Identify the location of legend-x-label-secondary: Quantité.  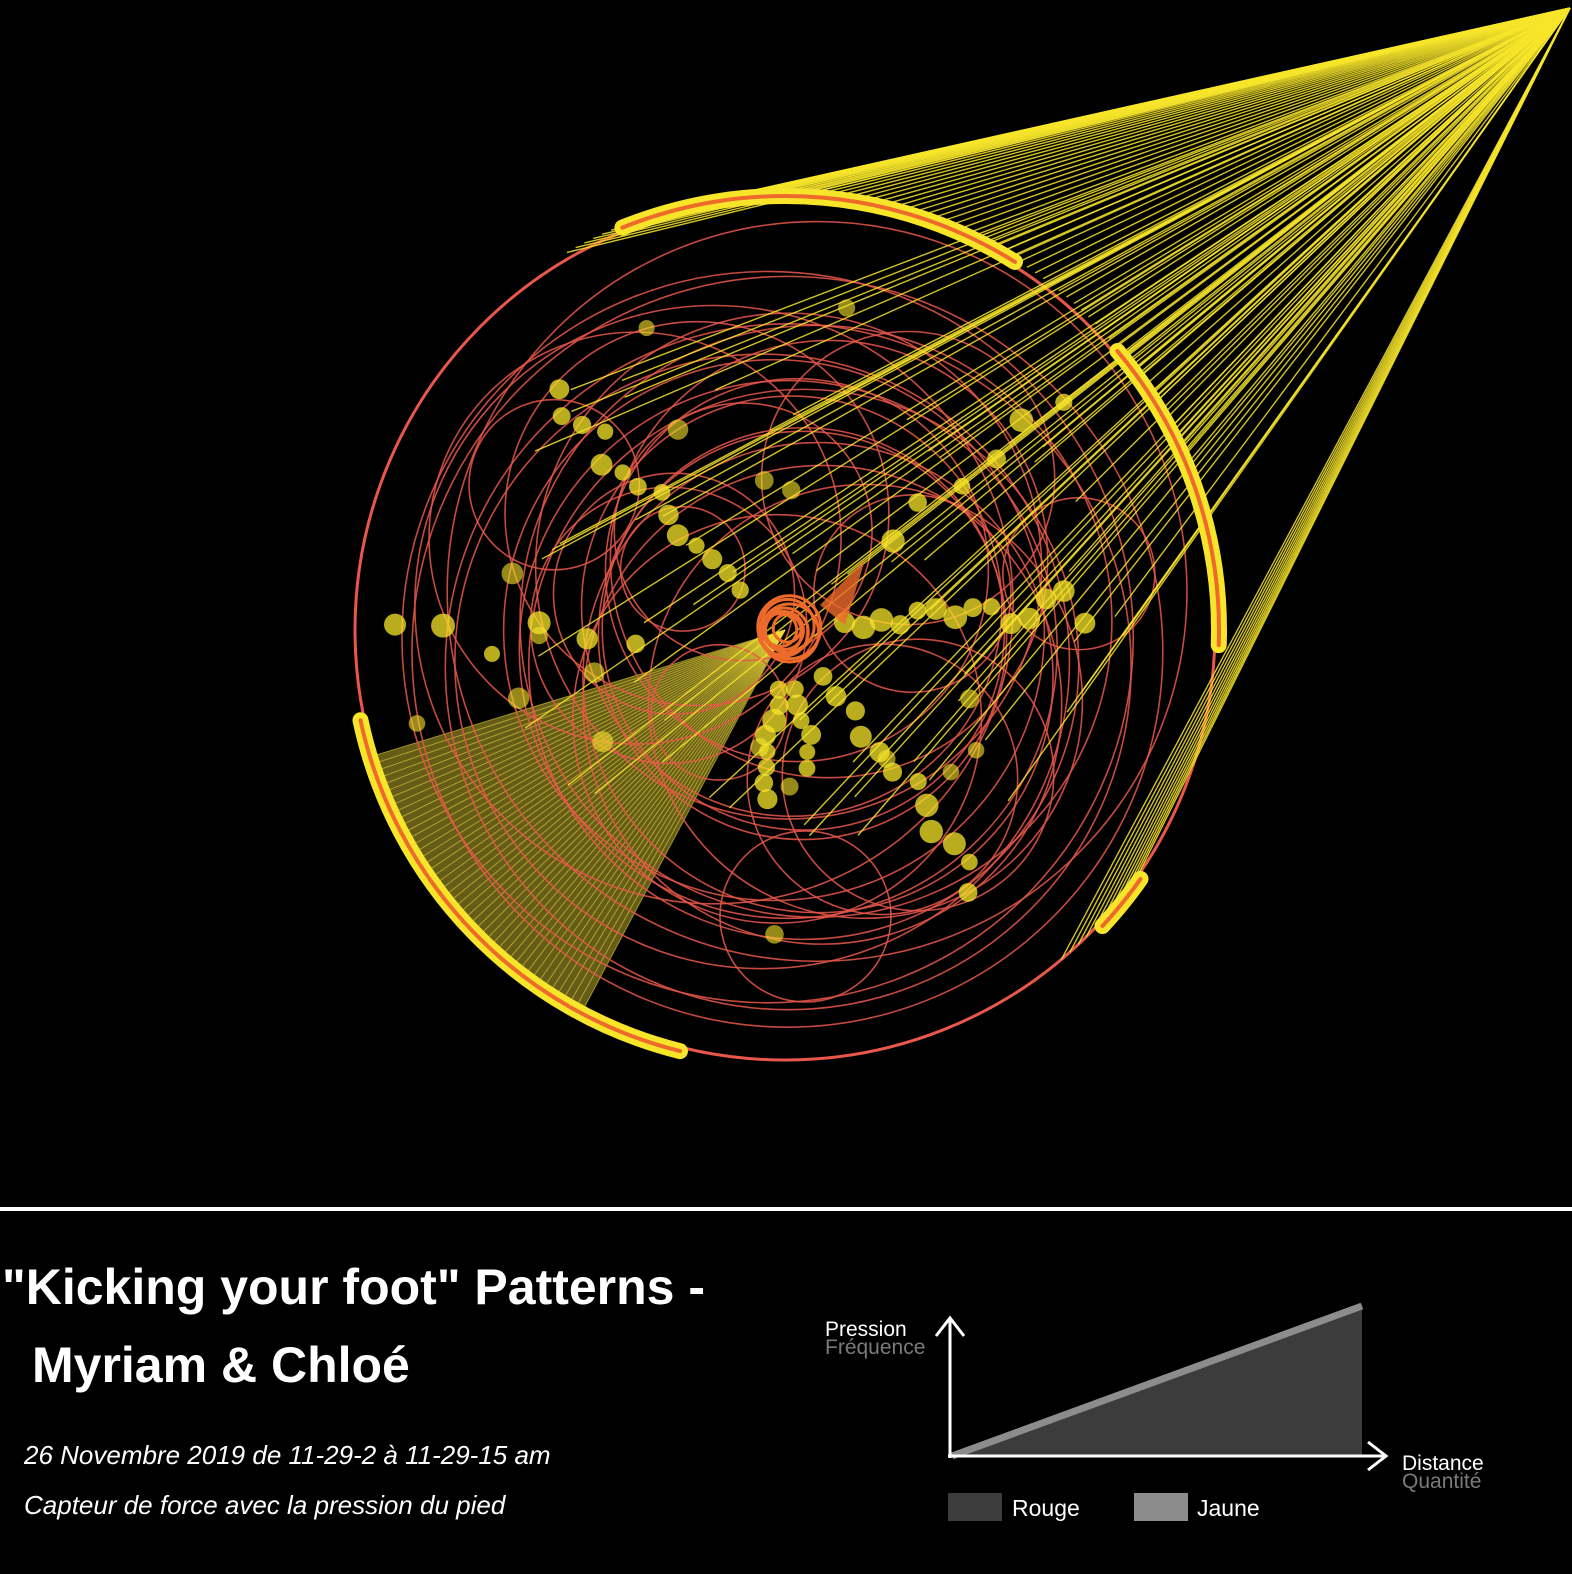
(1441, 1481).